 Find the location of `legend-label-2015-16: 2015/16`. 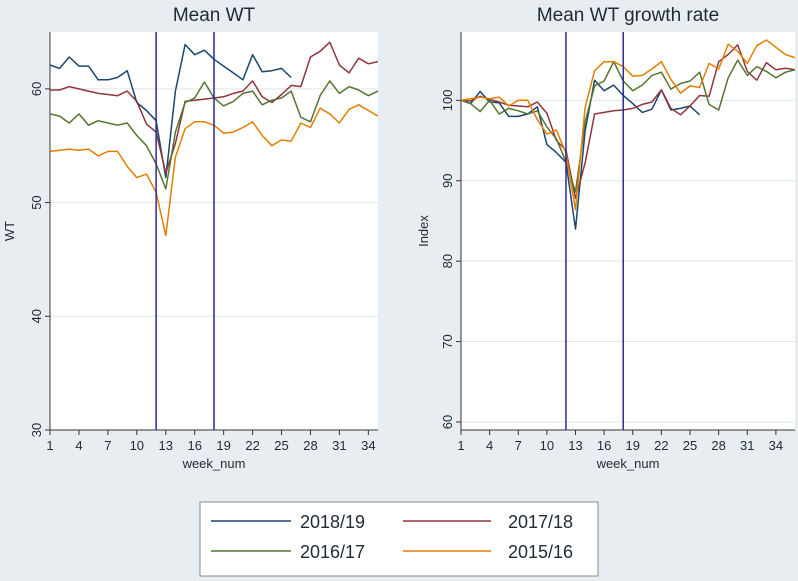

legend-label-2015-16: 2015/16 is located at coordinates (540, 552).